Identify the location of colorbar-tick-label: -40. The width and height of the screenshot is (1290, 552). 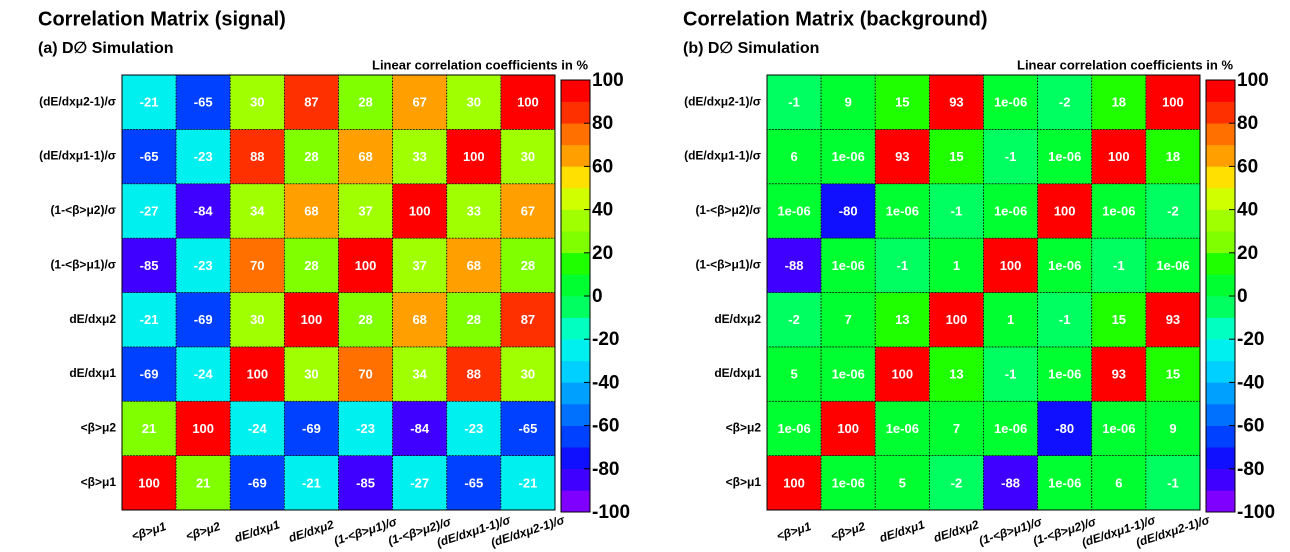
(605, 382).